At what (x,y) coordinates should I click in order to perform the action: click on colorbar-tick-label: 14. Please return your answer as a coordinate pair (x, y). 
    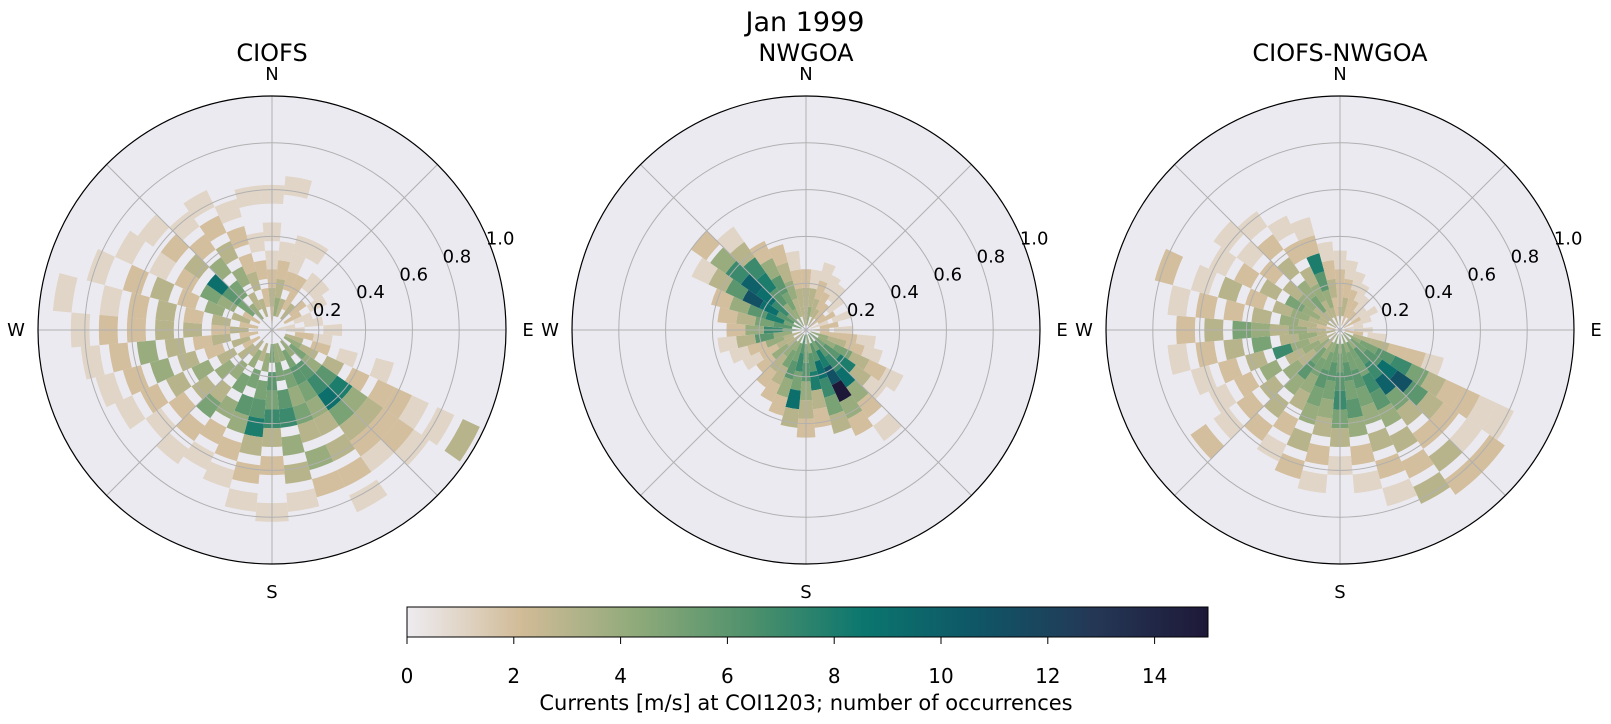
    Looking at the image, I should click on (1154, 676).